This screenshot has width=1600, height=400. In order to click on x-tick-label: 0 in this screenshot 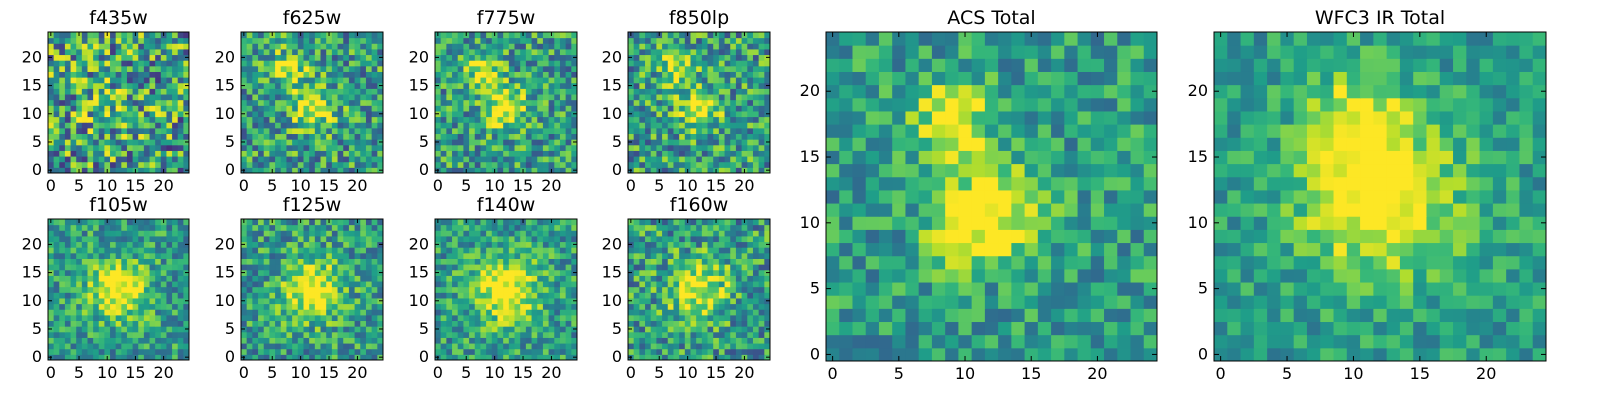, I will do `click(51, 372)`.